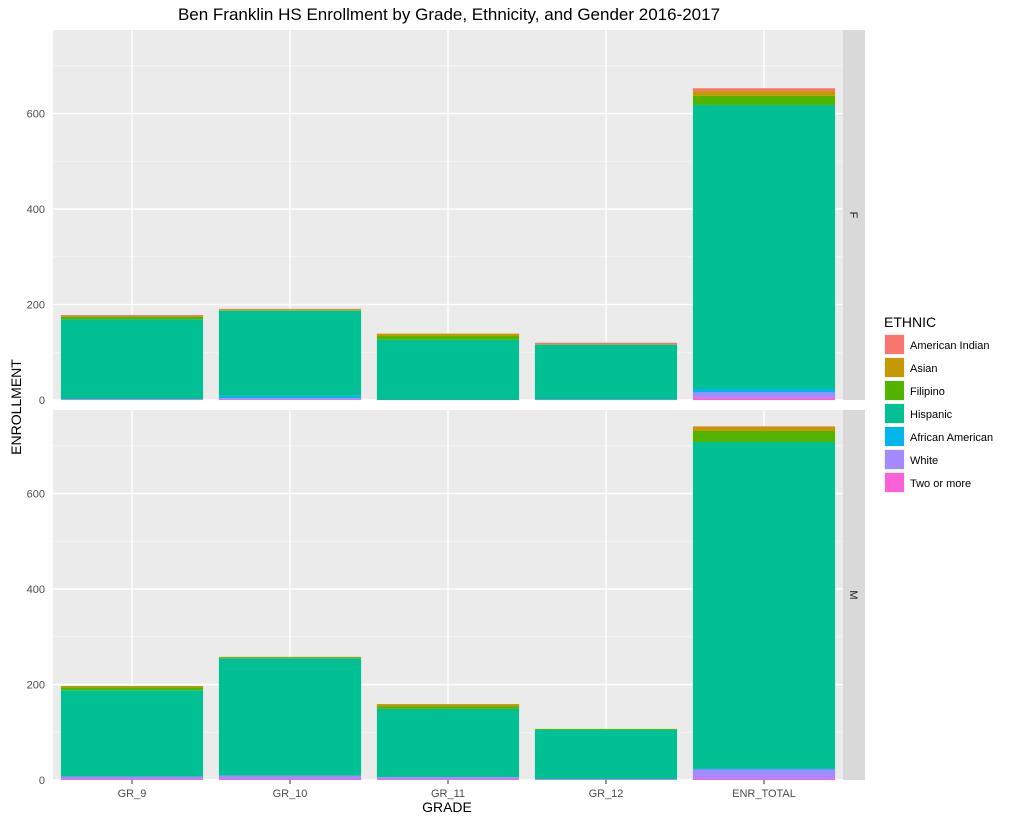 The image size is (1023, 823). Describe the element at coordinates (931, 415) in the screenshot. I see `legend-label: Hispanic` at that location.